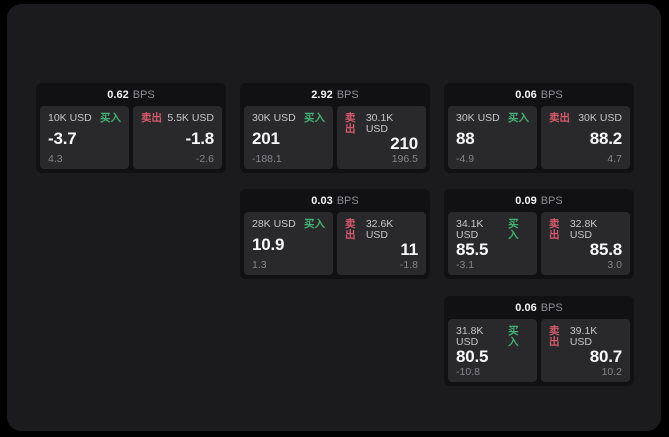 The height and width of the screenshot is (437, 669). What do you see at coordinates (408, 264) in the screenshot?
I see `sell-change: -1.8` at bounding box center [408, 264].